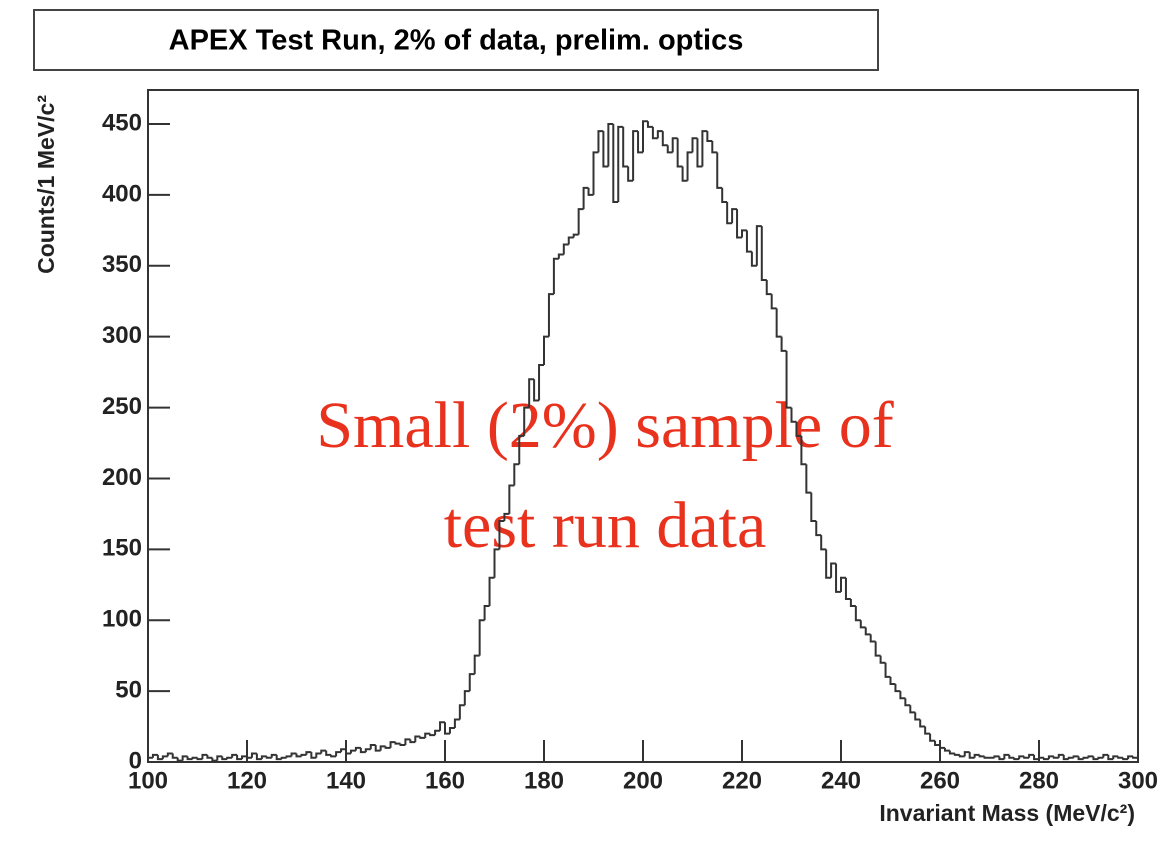 The height and width of the screenshot is (846, 1170). Describe the element at coordinates (1007, 813) in the screenshot. I see `x-axis-title: Invariant Mass (MeV/c²)` at that location.